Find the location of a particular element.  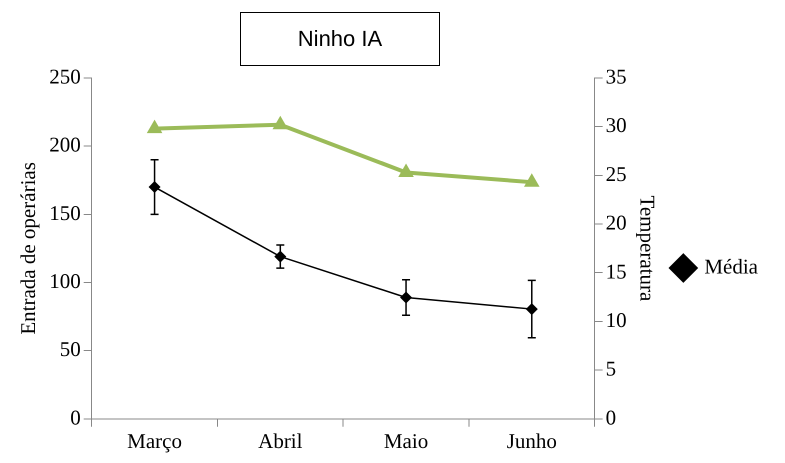

y2-tick-label: 30 is located at coordinates (616, 125).